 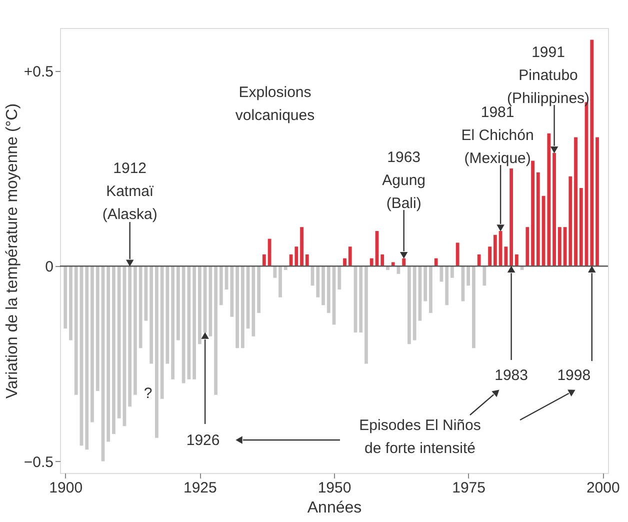 I want to click on annotation: 1998, so click(x=574, y=375).